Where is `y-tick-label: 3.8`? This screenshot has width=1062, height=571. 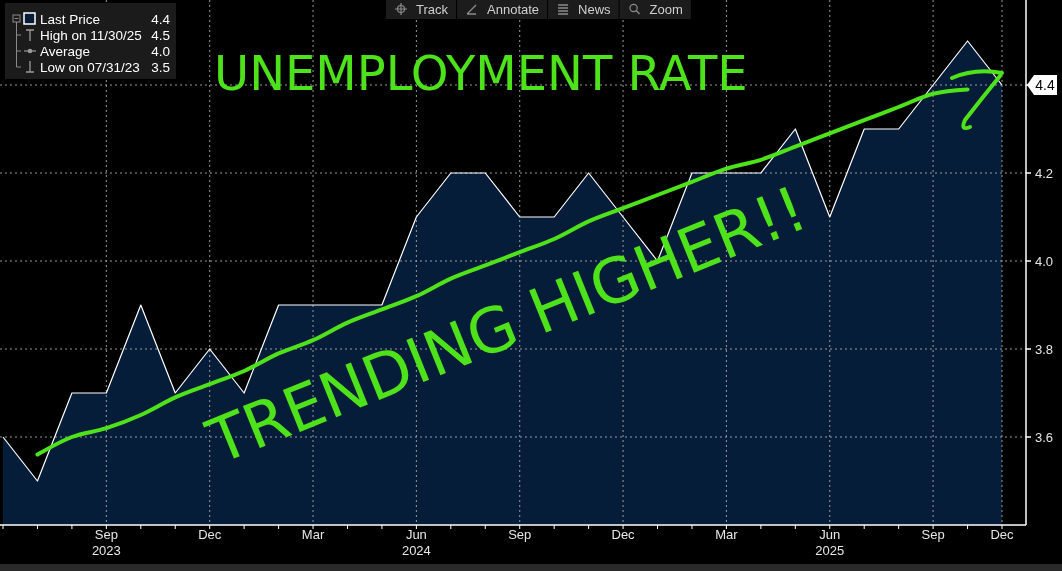 y-tick-label: 3.8 is located at coordinates (1044, 349).